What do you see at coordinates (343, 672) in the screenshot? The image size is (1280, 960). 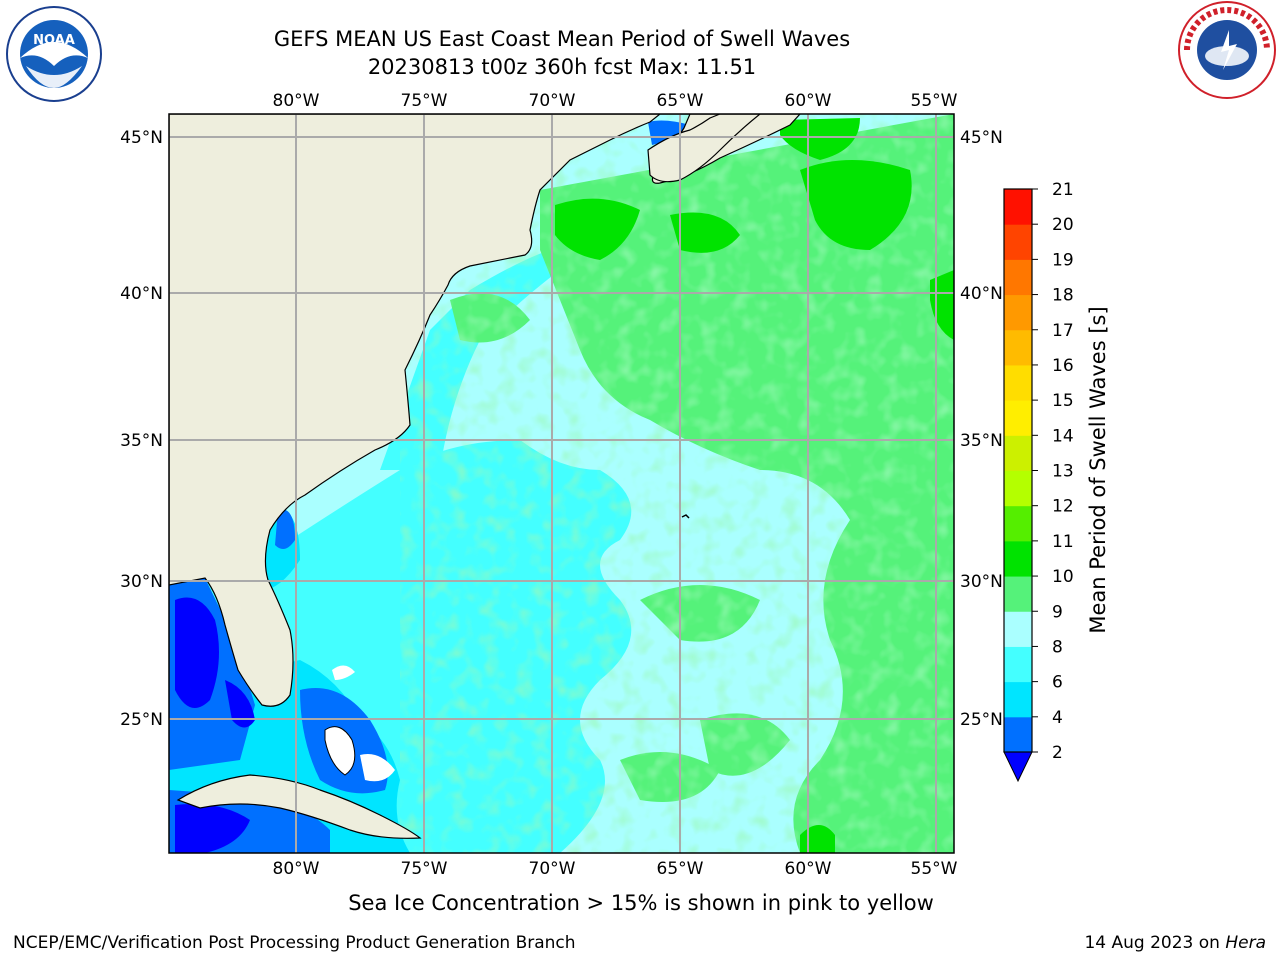 I see `land-little-bahama-bank` at bounding box center [343, 672].